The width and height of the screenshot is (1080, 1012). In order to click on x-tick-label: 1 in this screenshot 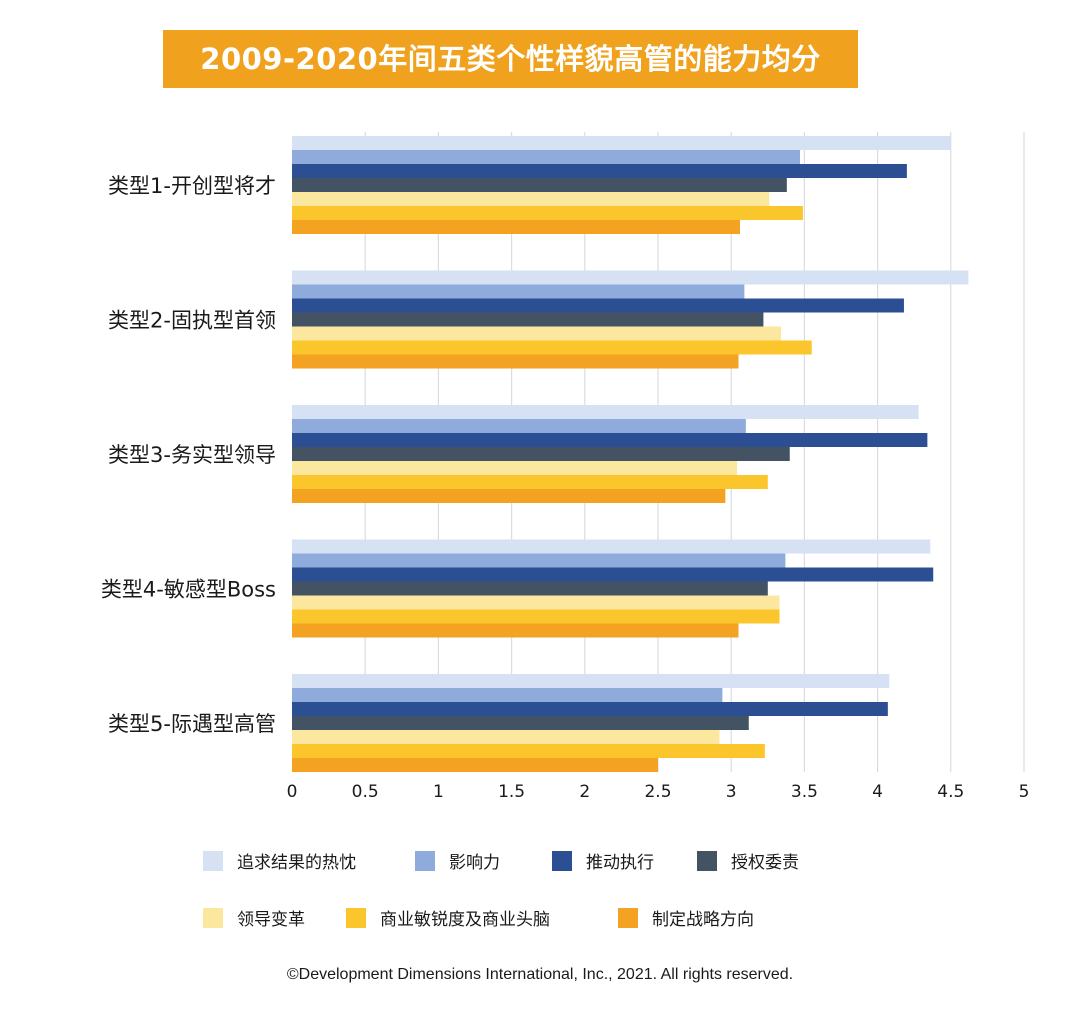, I will do `click(438, 792)`.